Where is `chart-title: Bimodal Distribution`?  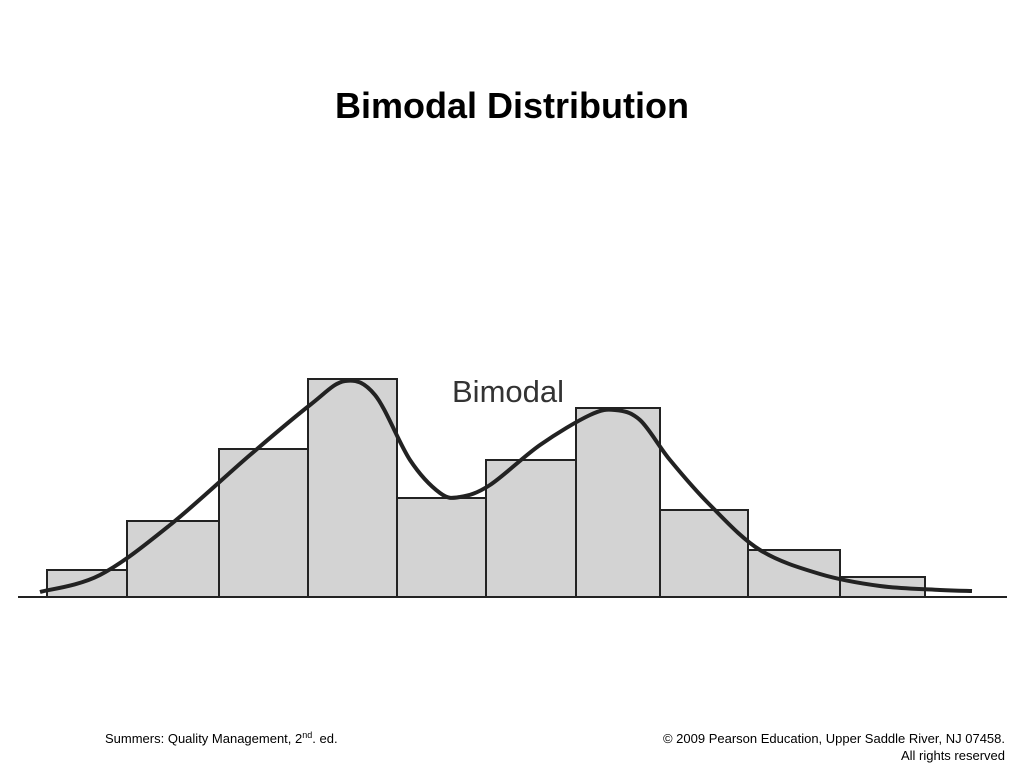
chart-title: Bimodal Distribution is located at coordinates (512, 105).